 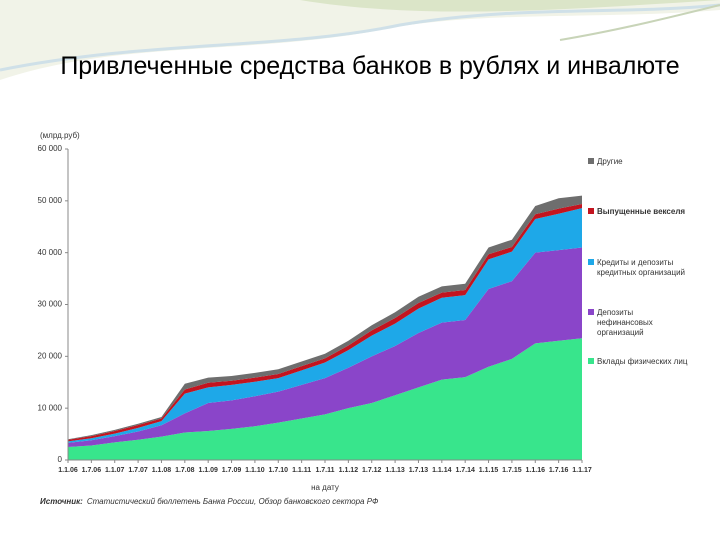 I want to click on x-tick-label: 1.1.07, so click(x=115, y=470).